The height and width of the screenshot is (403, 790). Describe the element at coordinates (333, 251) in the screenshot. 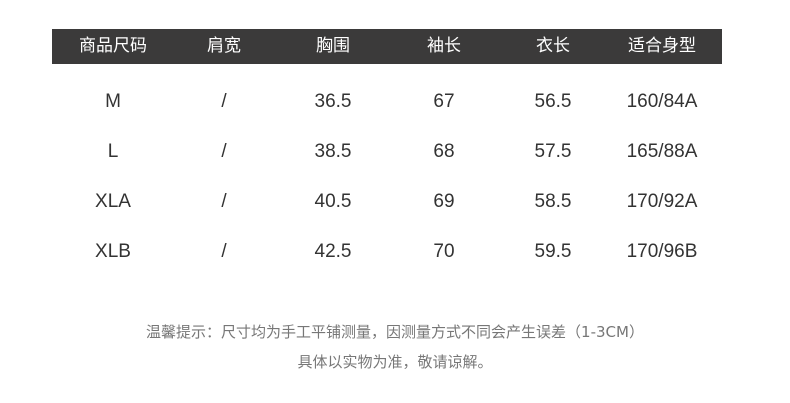

I see `table-cell: 42.5` at that location.